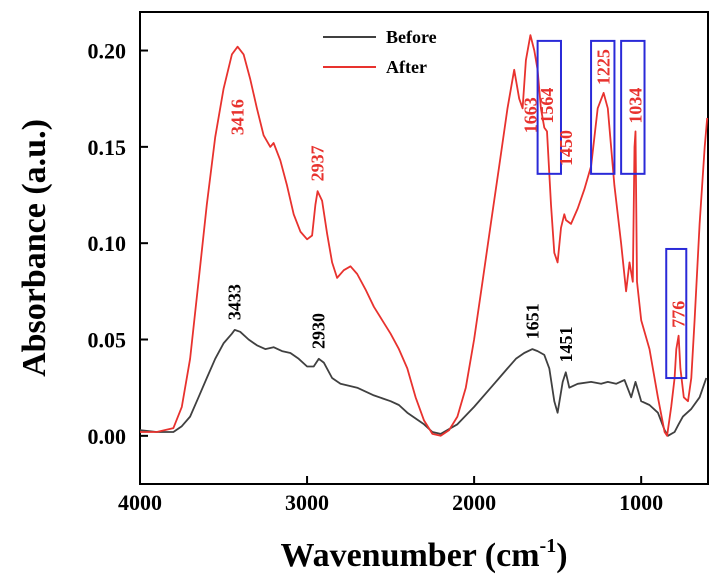 The height and width of the screenshot is (583, 725). What do you see at coordinates (140, 502) in the screenshot?
I see `x-tick-label: 4000` at bounding box center [140, 502].